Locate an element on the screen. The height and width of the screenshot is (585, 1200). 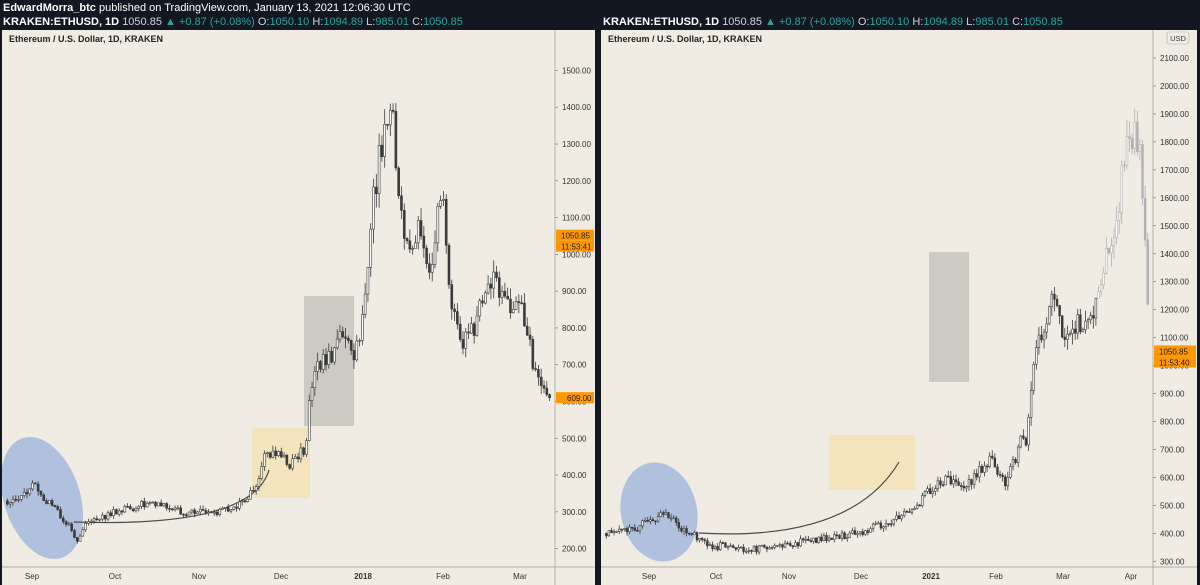
up-arrow-icon-right: ▲ is located at coordinates (770, 22).